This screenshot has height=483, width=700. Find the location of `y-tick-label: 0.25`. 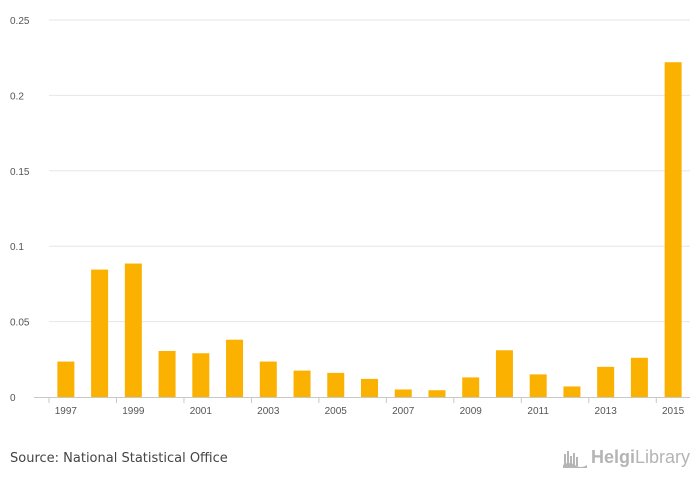

y-tick-label: 0.25 is located at coordinates (20, 21).